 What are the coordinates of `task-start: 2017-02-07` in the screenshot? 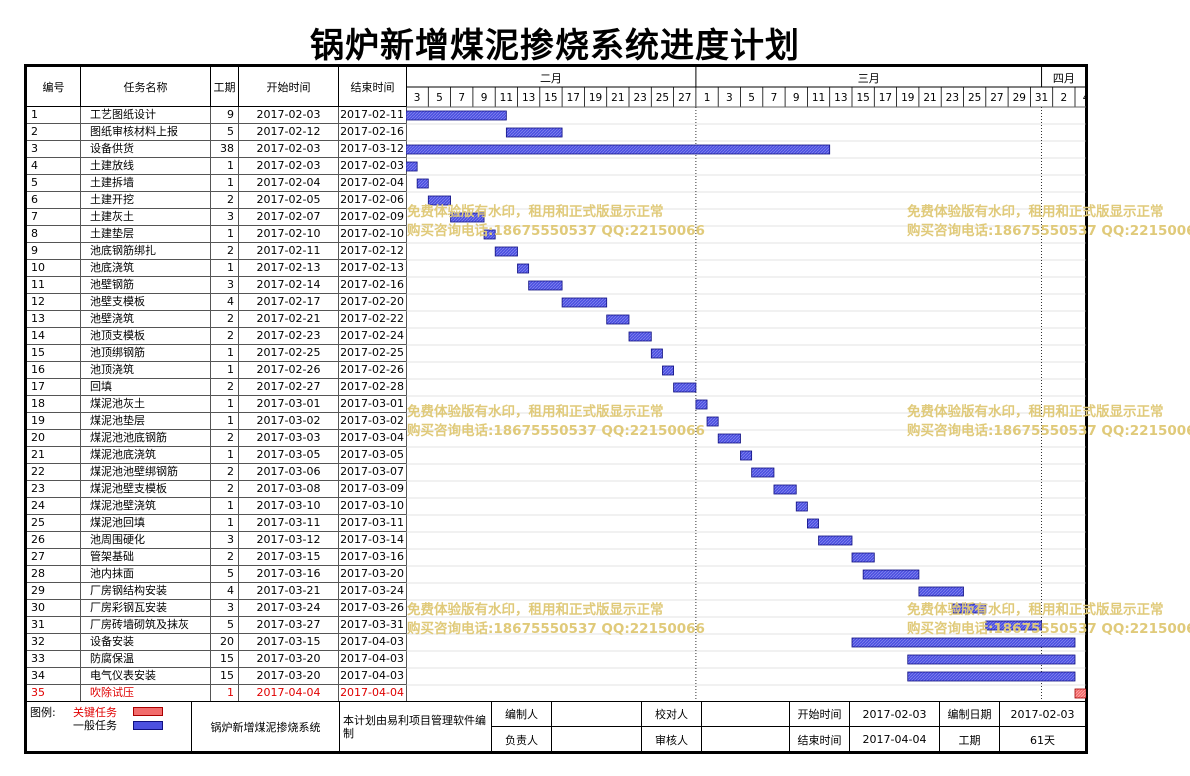 It's located at (289, 217).